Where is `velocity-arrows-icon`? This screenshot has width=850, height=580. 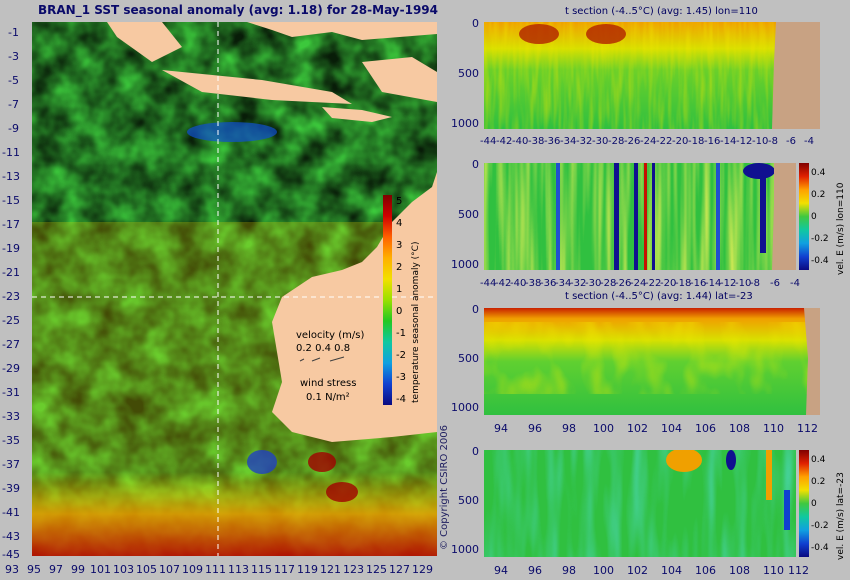
velocity-arrows-icon is located at coordinates (322, 359).